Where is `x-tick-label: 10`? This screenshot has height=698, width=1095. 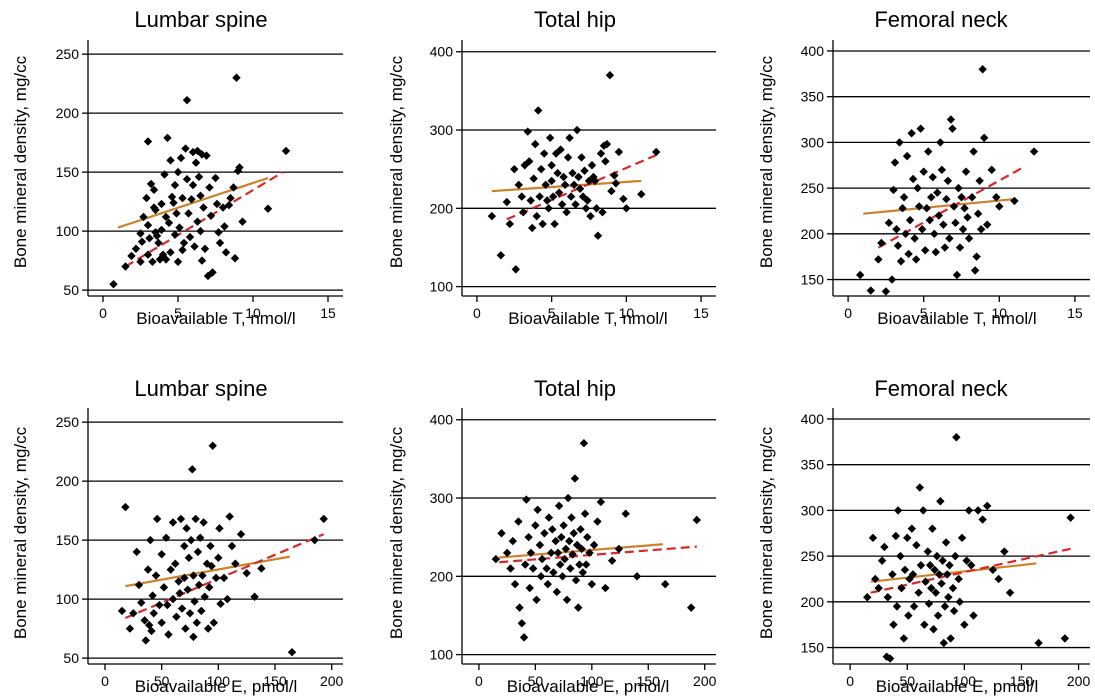 x-tick-label: 10 is located at coordinates (253, 313).